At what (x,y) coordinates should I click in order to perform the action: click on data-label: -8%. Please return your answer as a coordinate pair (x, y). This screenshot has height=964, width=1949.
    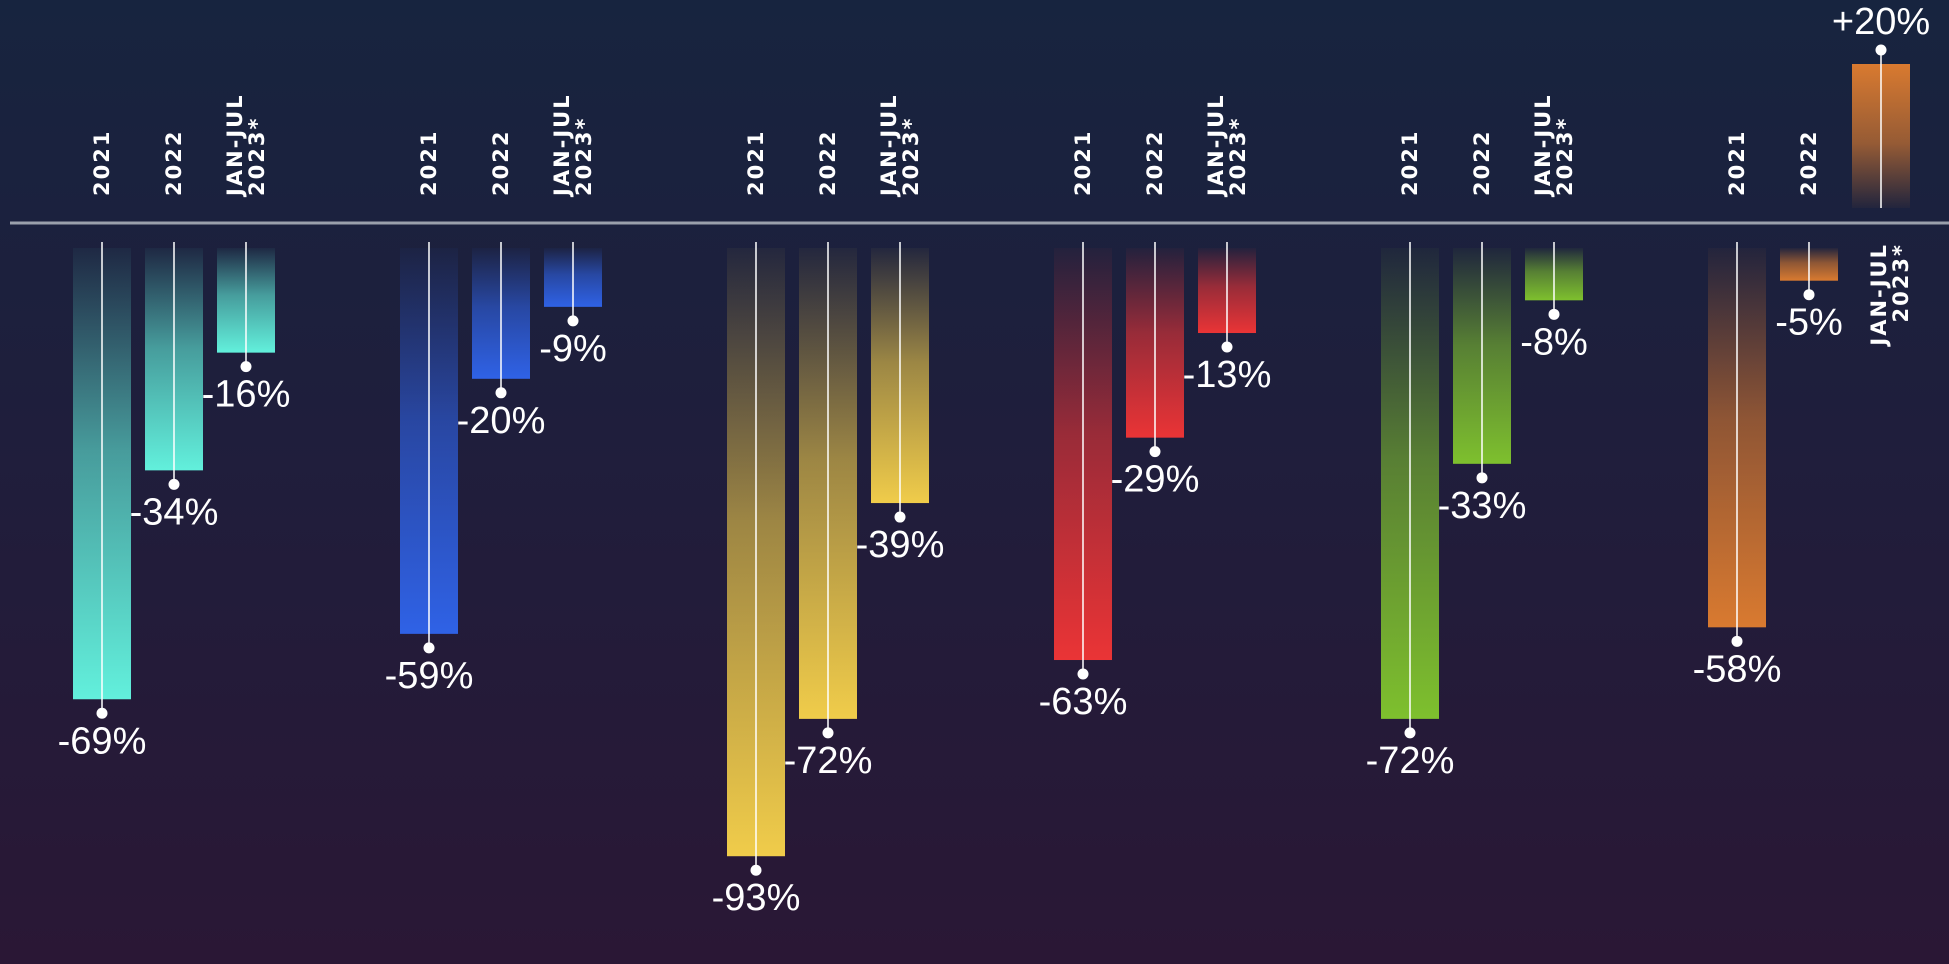
    Looking at the image, I should click on (1554, 342).